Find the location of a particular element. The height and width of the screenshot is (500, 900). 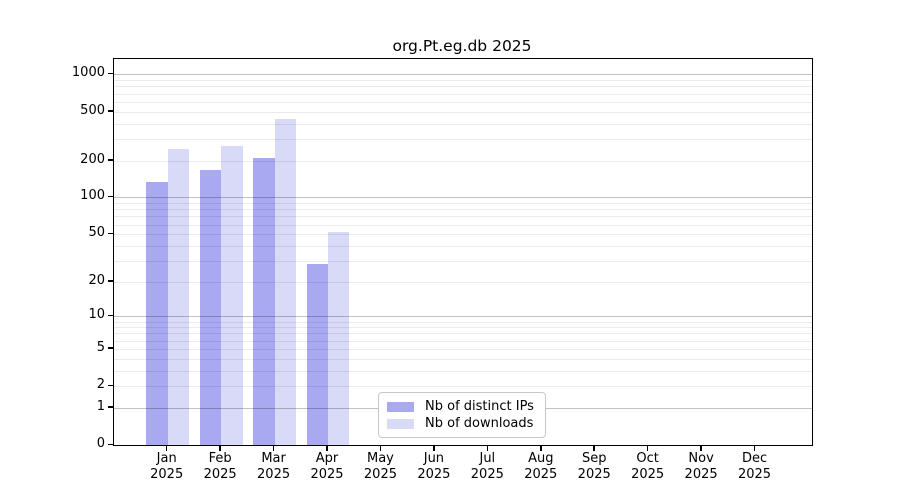

y-tick-label-50: 50 is located at coordinates (96, 233).